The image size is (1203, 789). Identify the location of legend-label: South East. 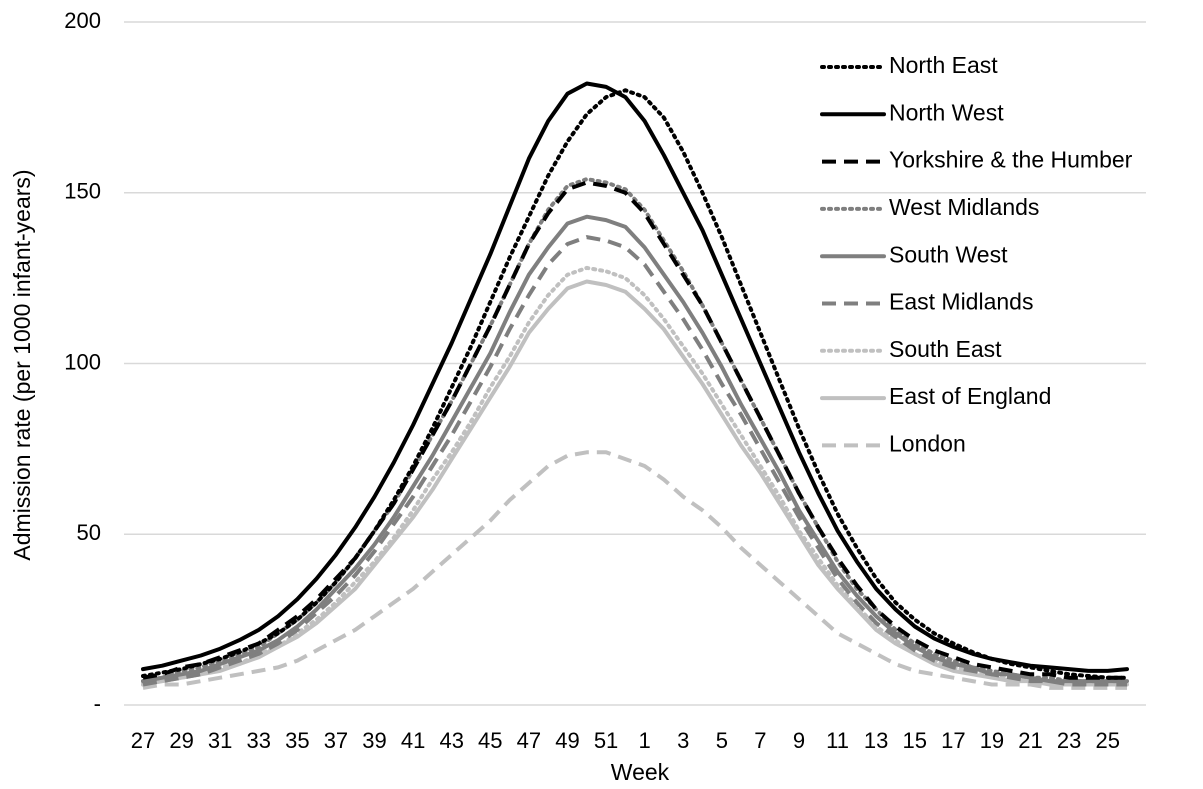
(945, 349).